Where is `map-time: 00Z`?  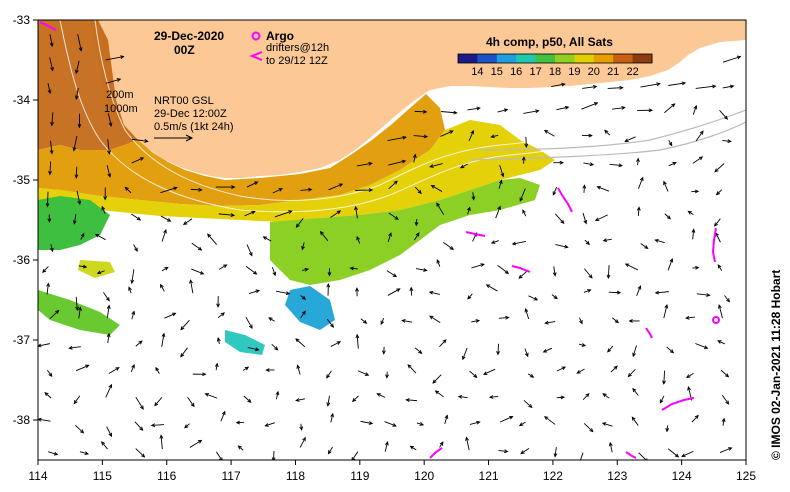 map-time: 00Z is located at coordinates (184, 50).